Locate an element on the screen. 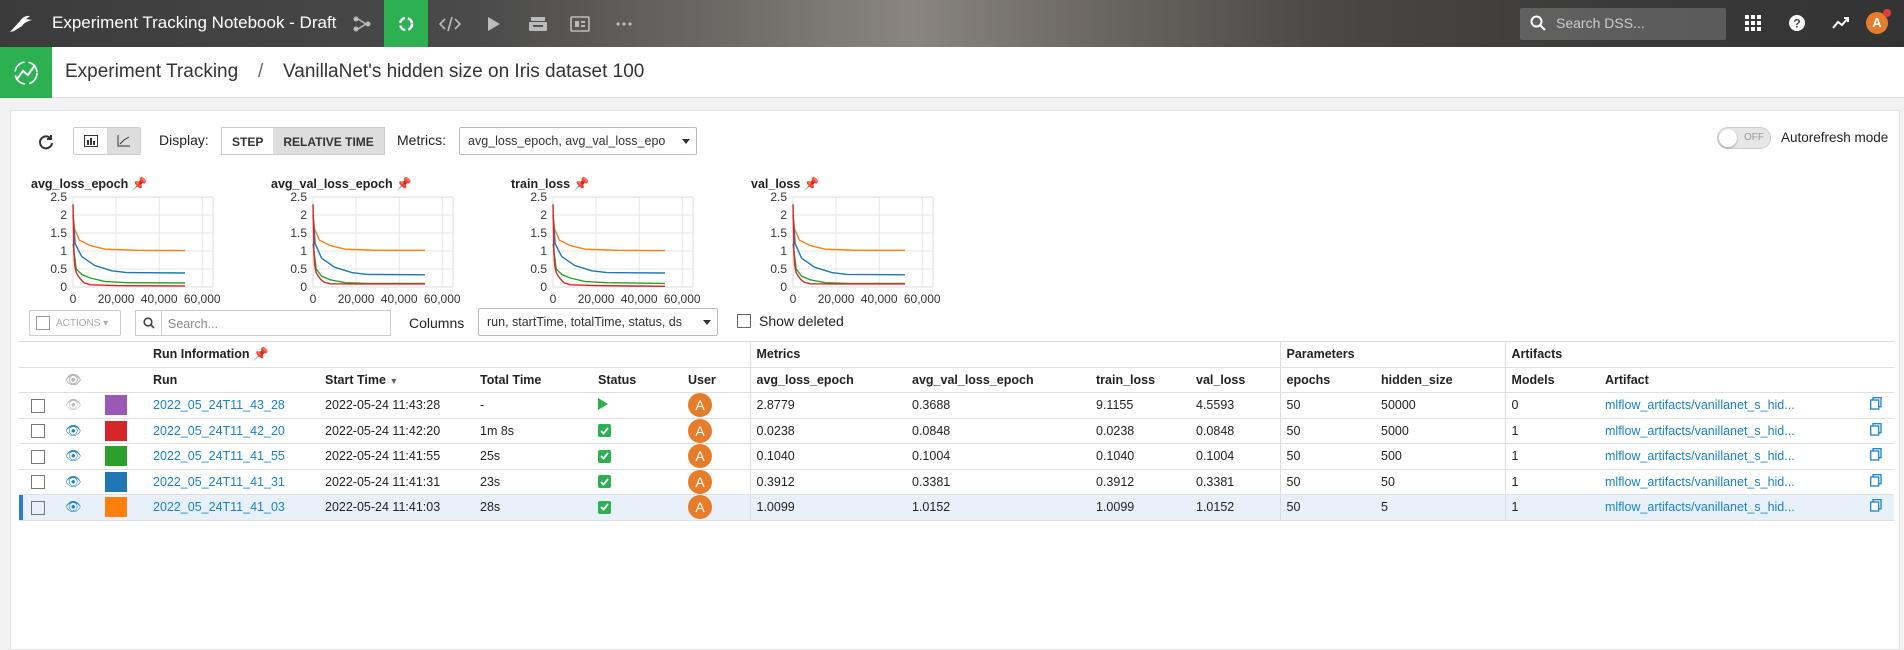 This screenshot has width=1904, height=650. col-artifact: Artifact is located at coordinates (1731, 380).